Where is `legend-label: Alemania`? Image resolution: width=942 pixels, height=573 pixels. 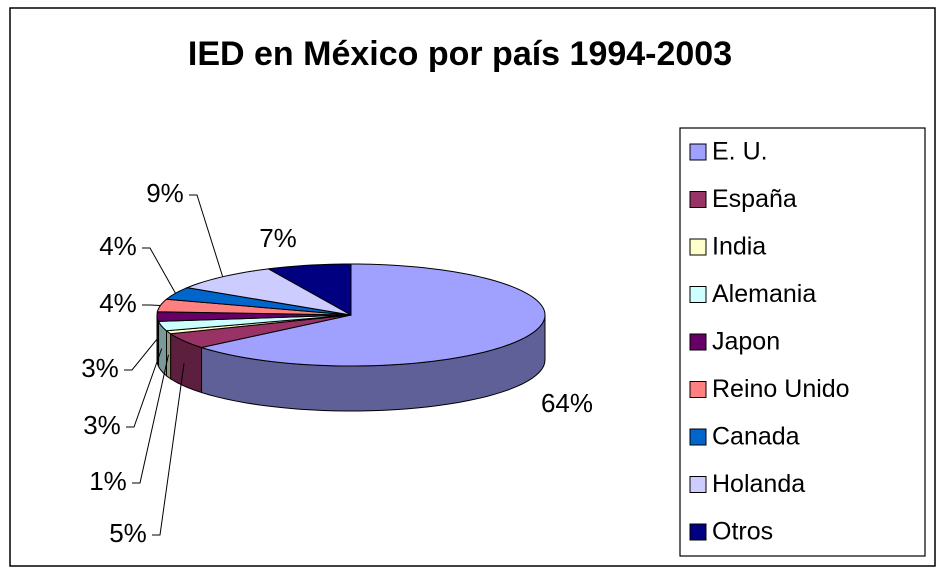 legend-label: Alemania is located at coordinates (764, 294).